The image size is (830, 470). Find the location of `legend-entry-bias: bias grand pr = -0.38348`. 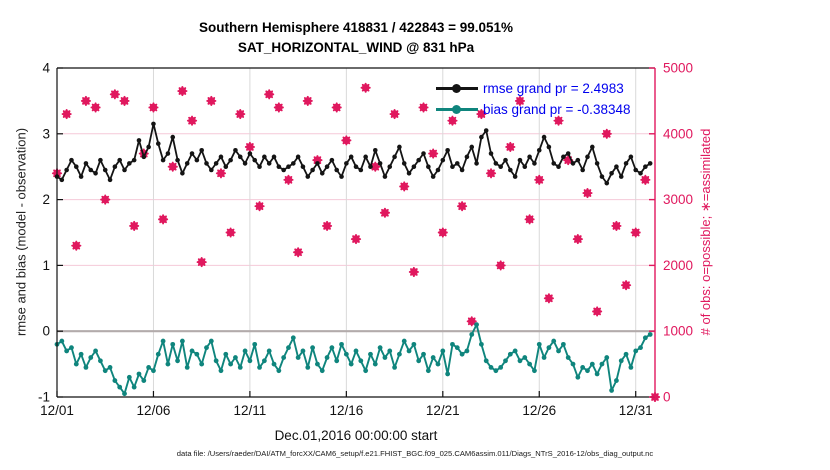

legend-entry-bias: bias grand pr = -0.38348 is located at coordinates (533, 109).